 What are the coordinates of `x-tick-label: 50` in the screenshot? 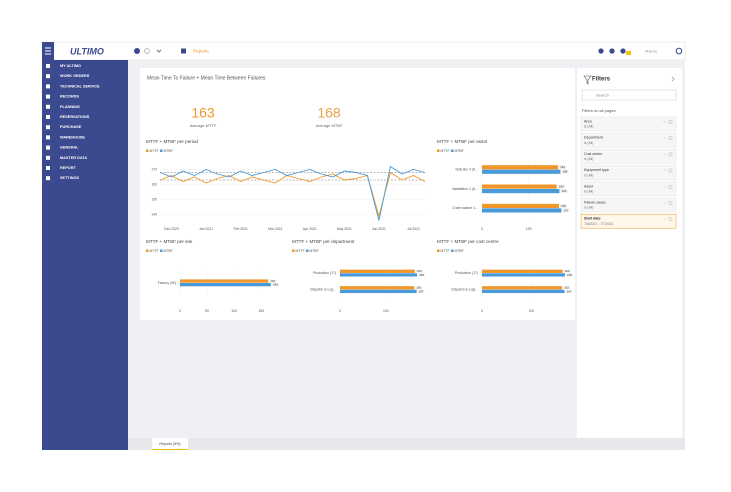 It's located at (207, 311).